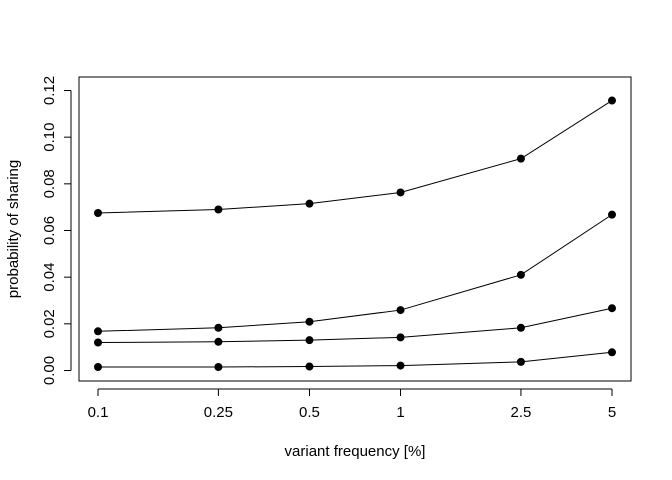  I want to click on y-tick-label: 0.08, so click(49, 183).